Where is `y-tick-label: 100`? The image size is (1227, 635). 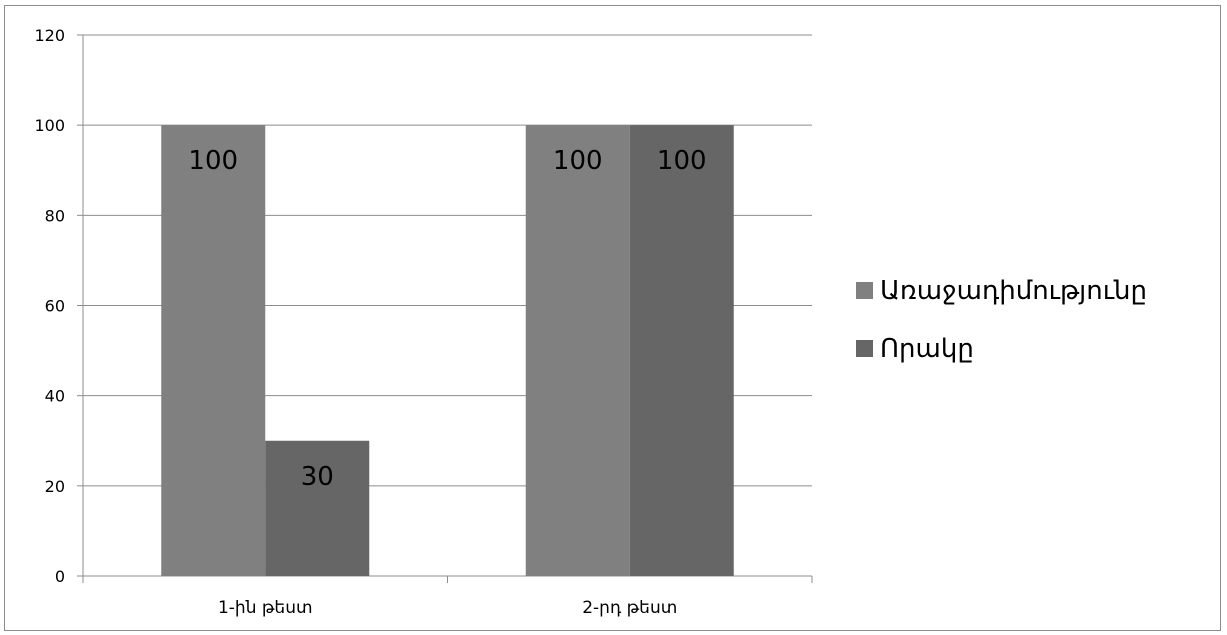 y-tick-label: 100 is located at coordinates (49, 125).